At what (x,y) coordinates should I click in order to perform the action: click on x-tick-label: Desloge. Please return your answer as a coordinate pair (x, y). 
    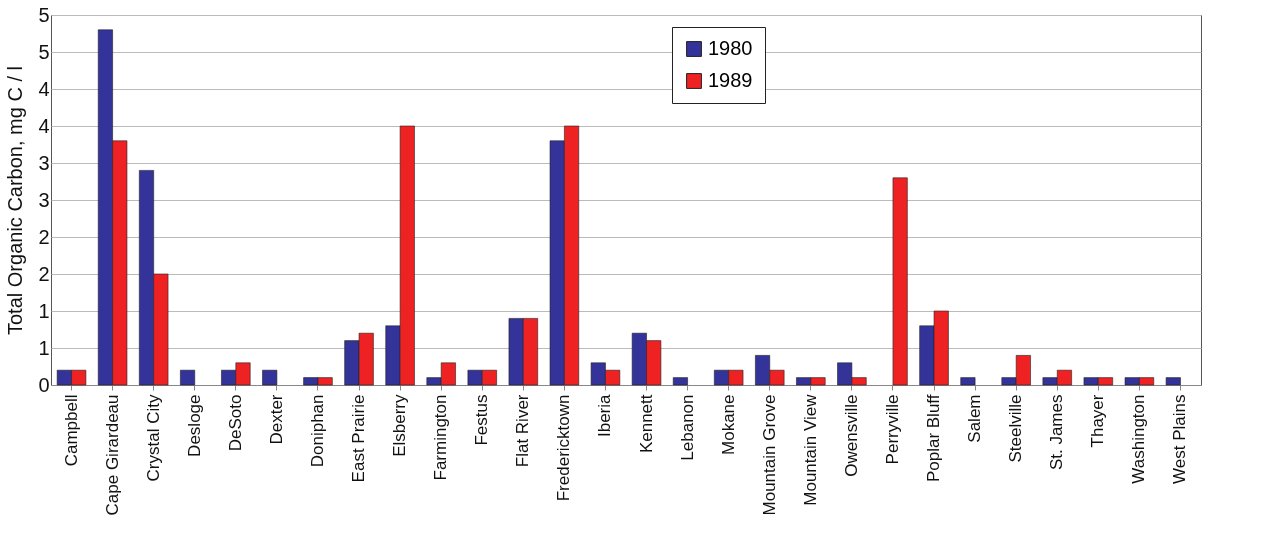
    Looking at the image, I should click on (194, 425).